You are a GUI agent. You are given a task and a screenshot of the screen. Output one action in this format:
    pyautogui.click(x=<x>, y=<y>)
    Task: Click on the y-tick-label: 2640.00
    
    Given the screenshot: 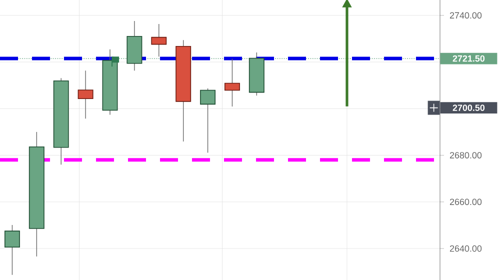 What is the action you would take?
    pyautogui.click(x=466, y=248)
    